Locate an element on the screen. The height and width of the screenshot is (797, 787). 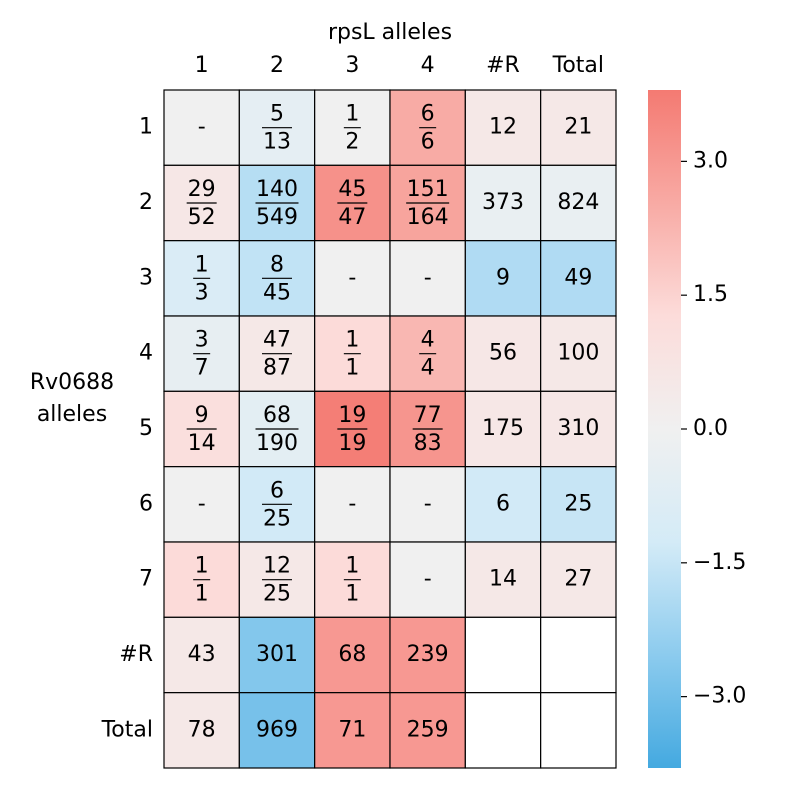
row-label: 7 is located at coordinates (146, 579).